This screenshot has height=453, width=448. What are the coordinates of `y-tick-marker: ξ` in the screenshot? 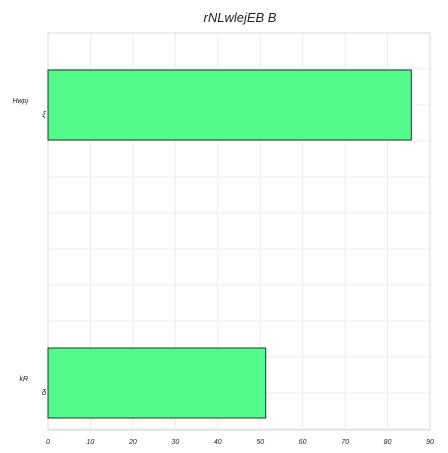 It's located at (44, 114).